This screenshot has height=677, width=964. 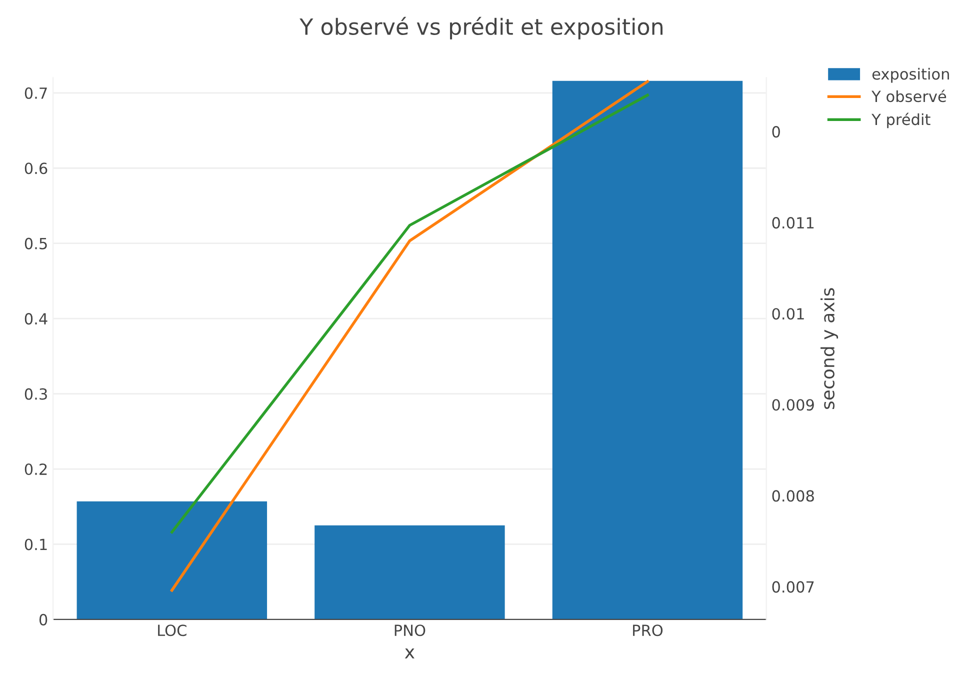 What do you see at coordinates (793, 496) in the screenshot?
I see `y2-tick-label: 0.008` at bounding box center [793, 496].